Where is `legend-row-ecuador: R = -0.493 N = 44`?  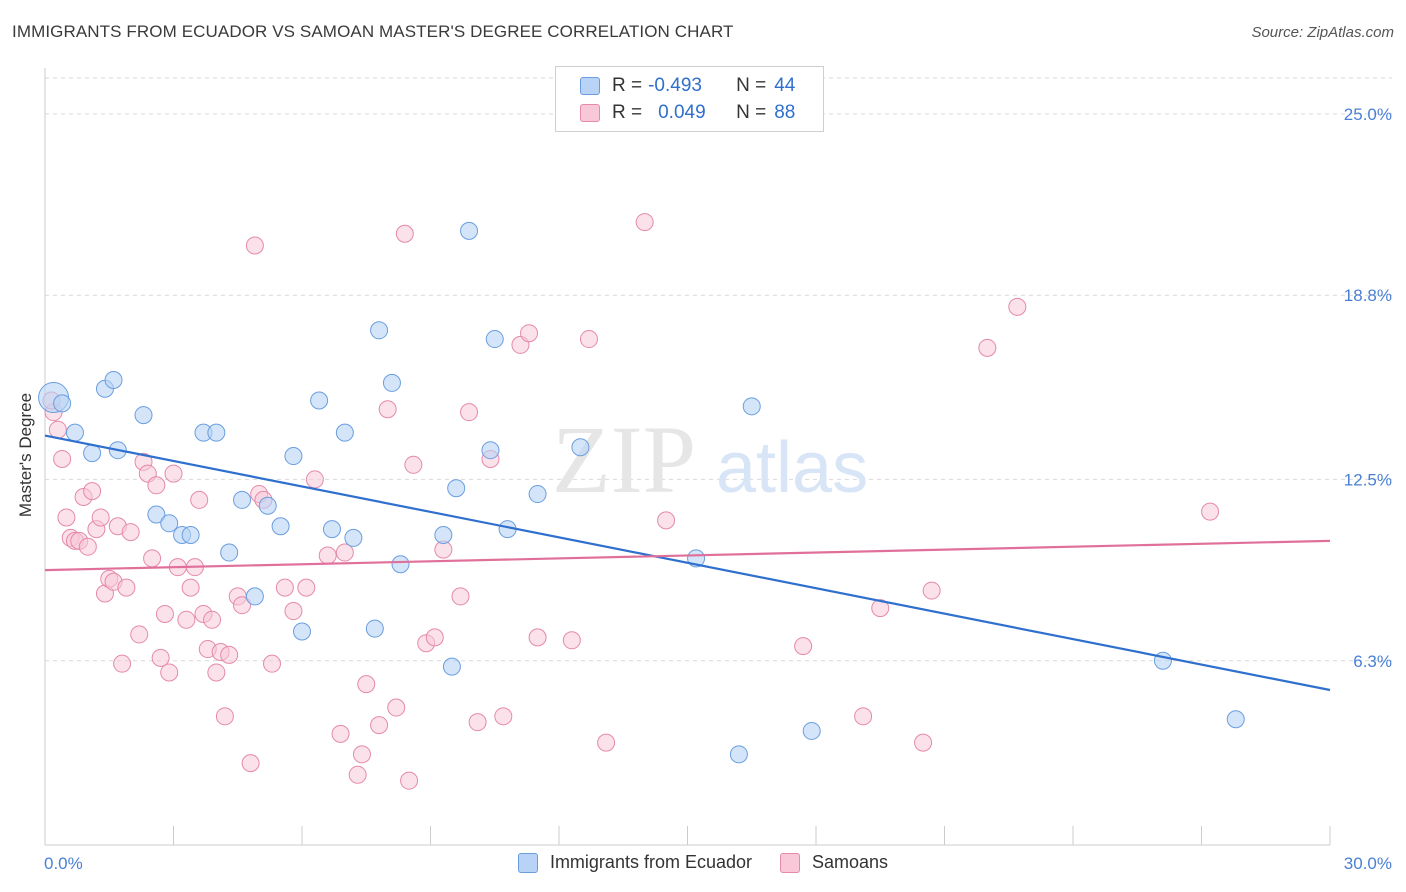
legend-row-ecuador: R = -0.493 N = 44 is located at coordinates (687, 86).